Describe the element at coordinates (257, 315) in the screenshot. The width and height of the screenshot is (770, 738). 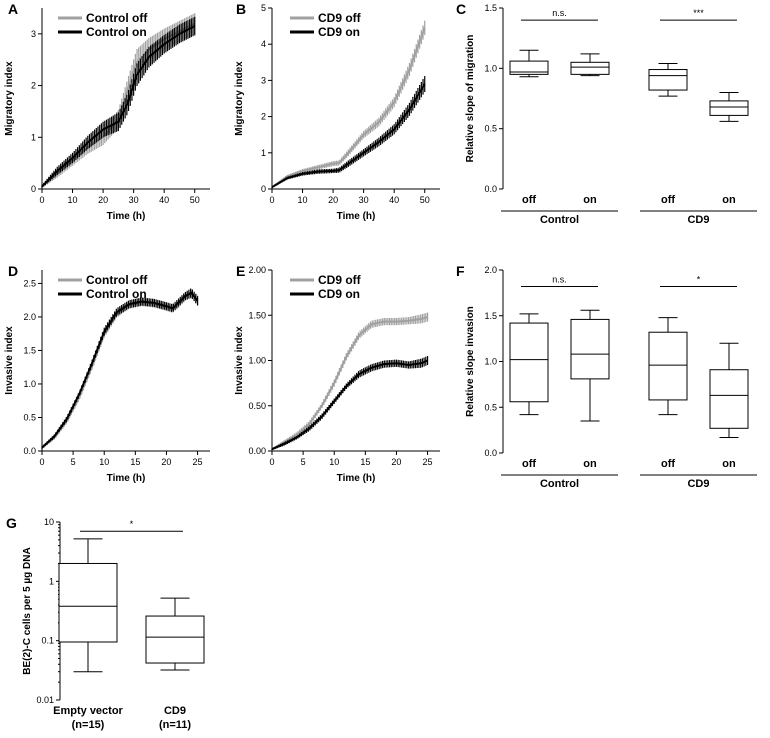
I see `y-tick-label-E-3: 1.50` at that location.